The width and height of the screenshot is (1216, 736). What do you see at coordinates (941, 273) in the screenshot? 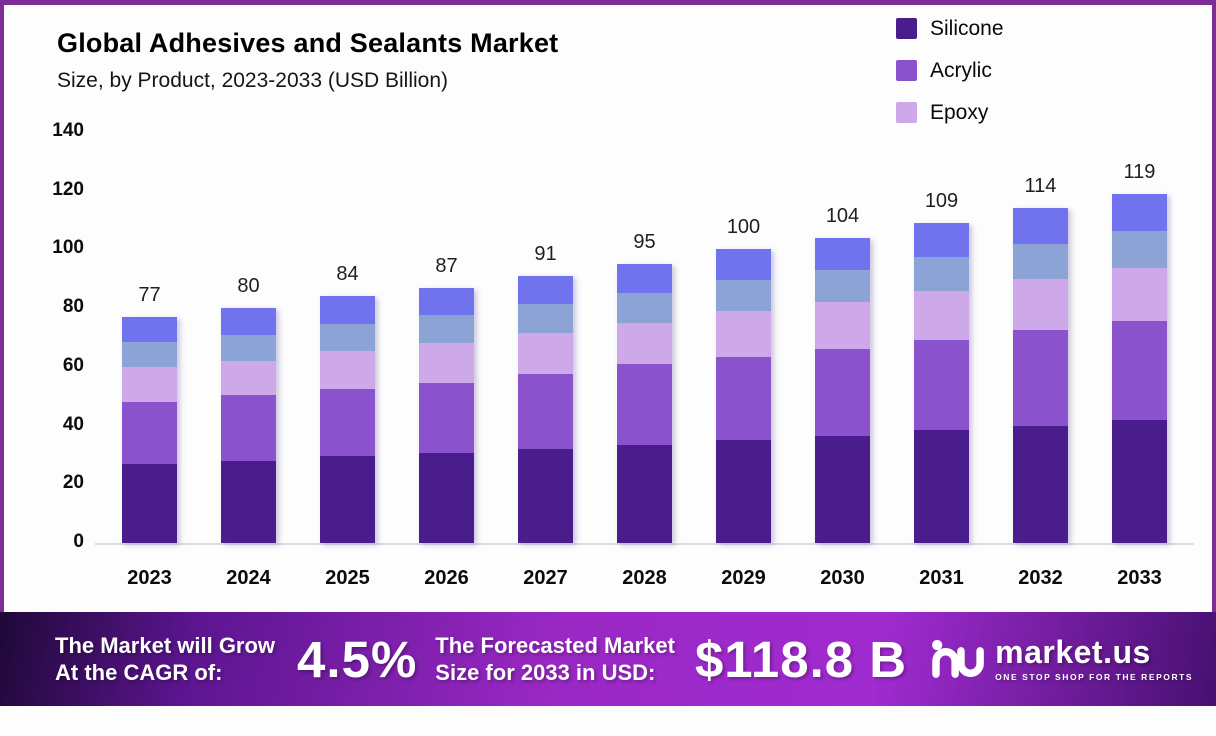
I see `bar-segment-2031-unlabeled-steel-blue` at bounding box center [941, 273].